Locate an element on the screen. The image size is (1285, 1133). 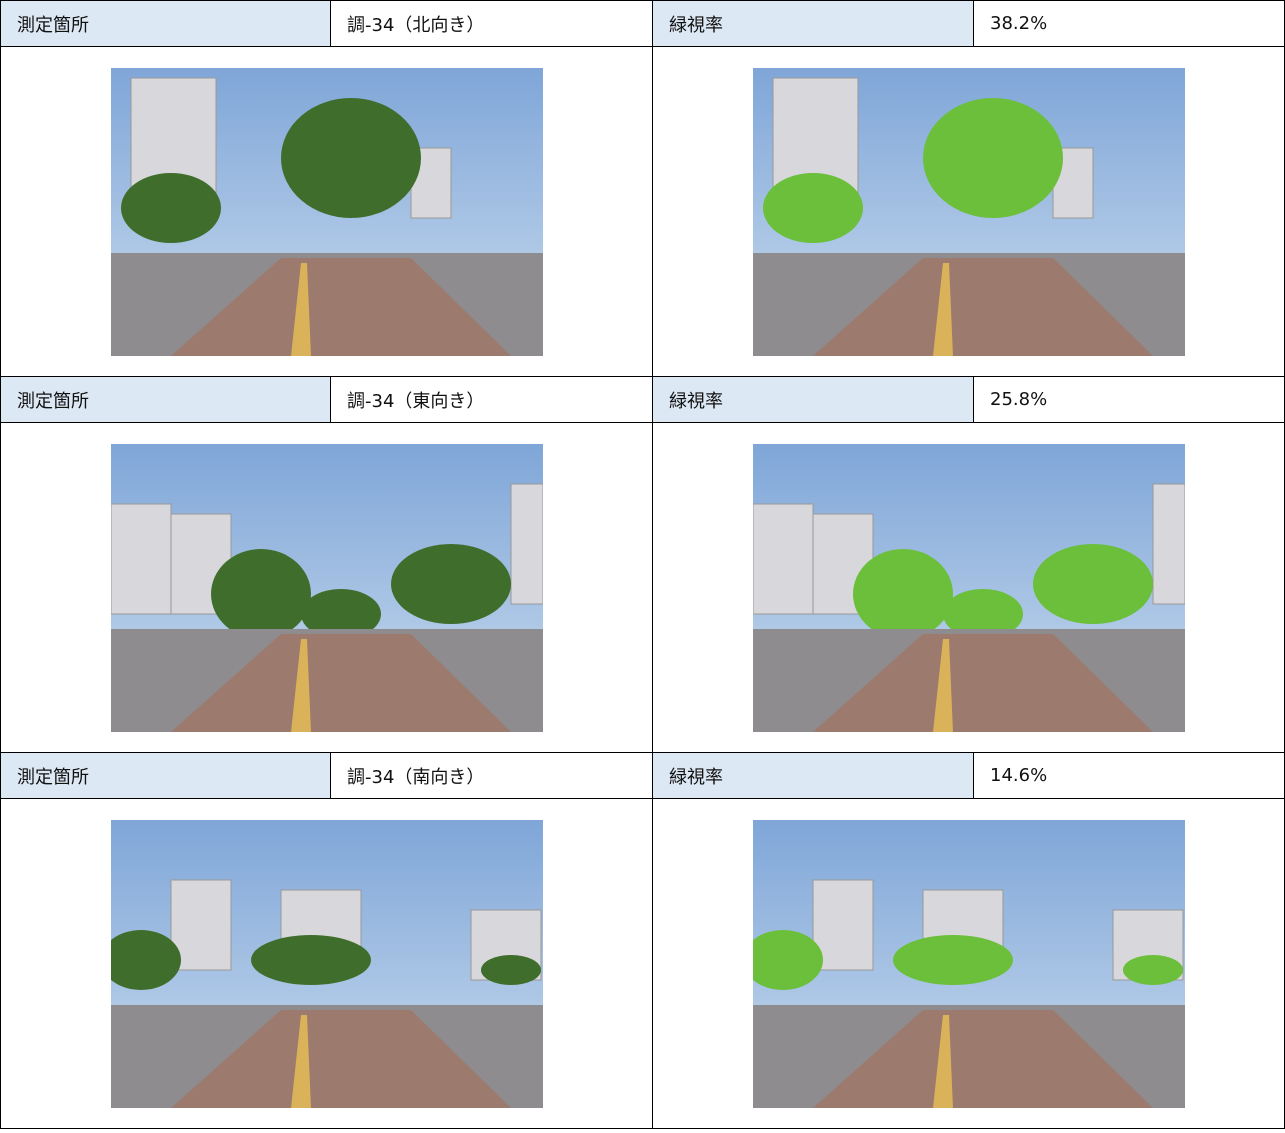
location: 調-34（南向き） is located at coordinates (491, 775).